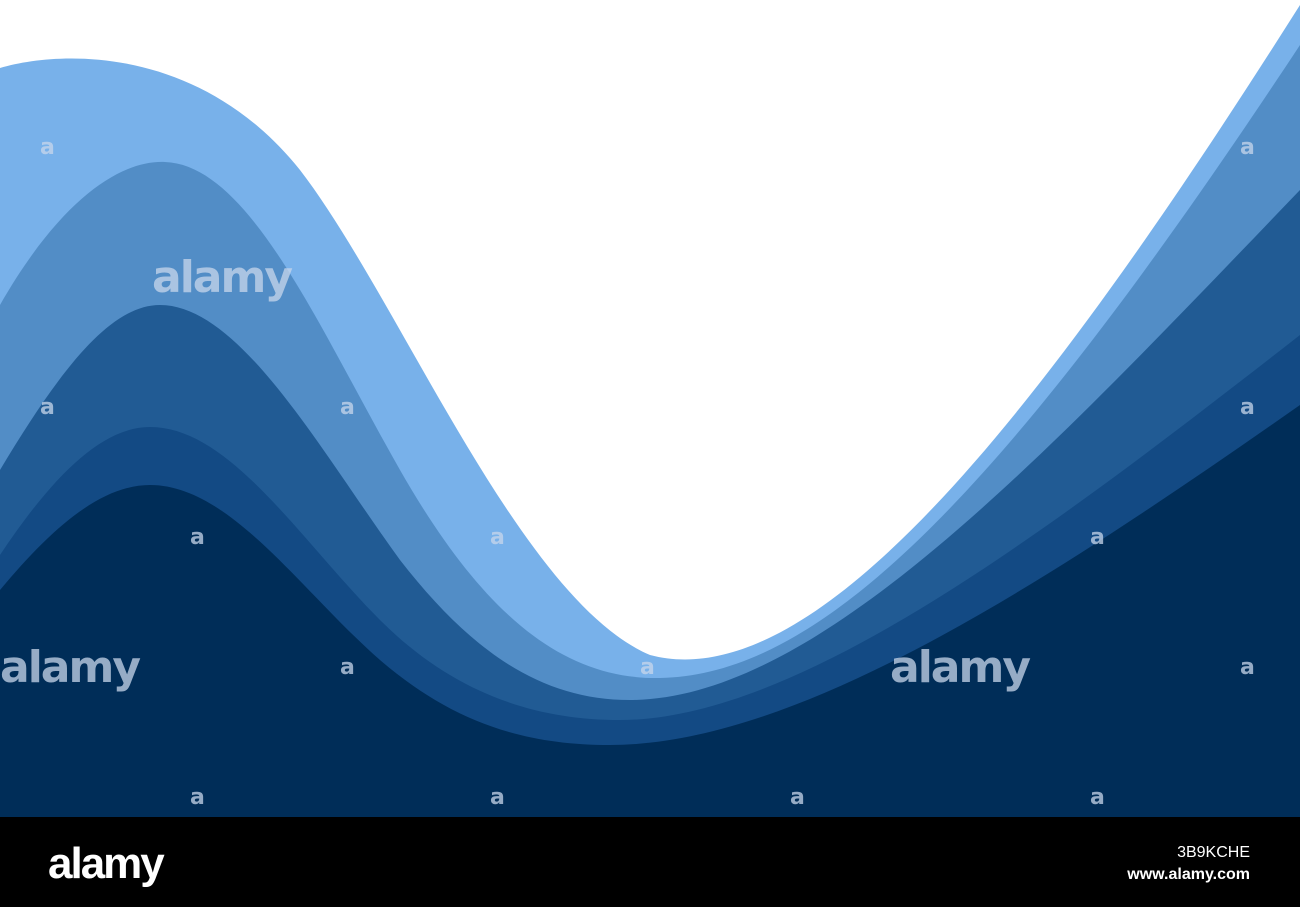 The image size is (1300, 907). Describe the element at coordinates (1213, 852) in the screenshot. I see `image-id: 3B9KCHE` at that location.